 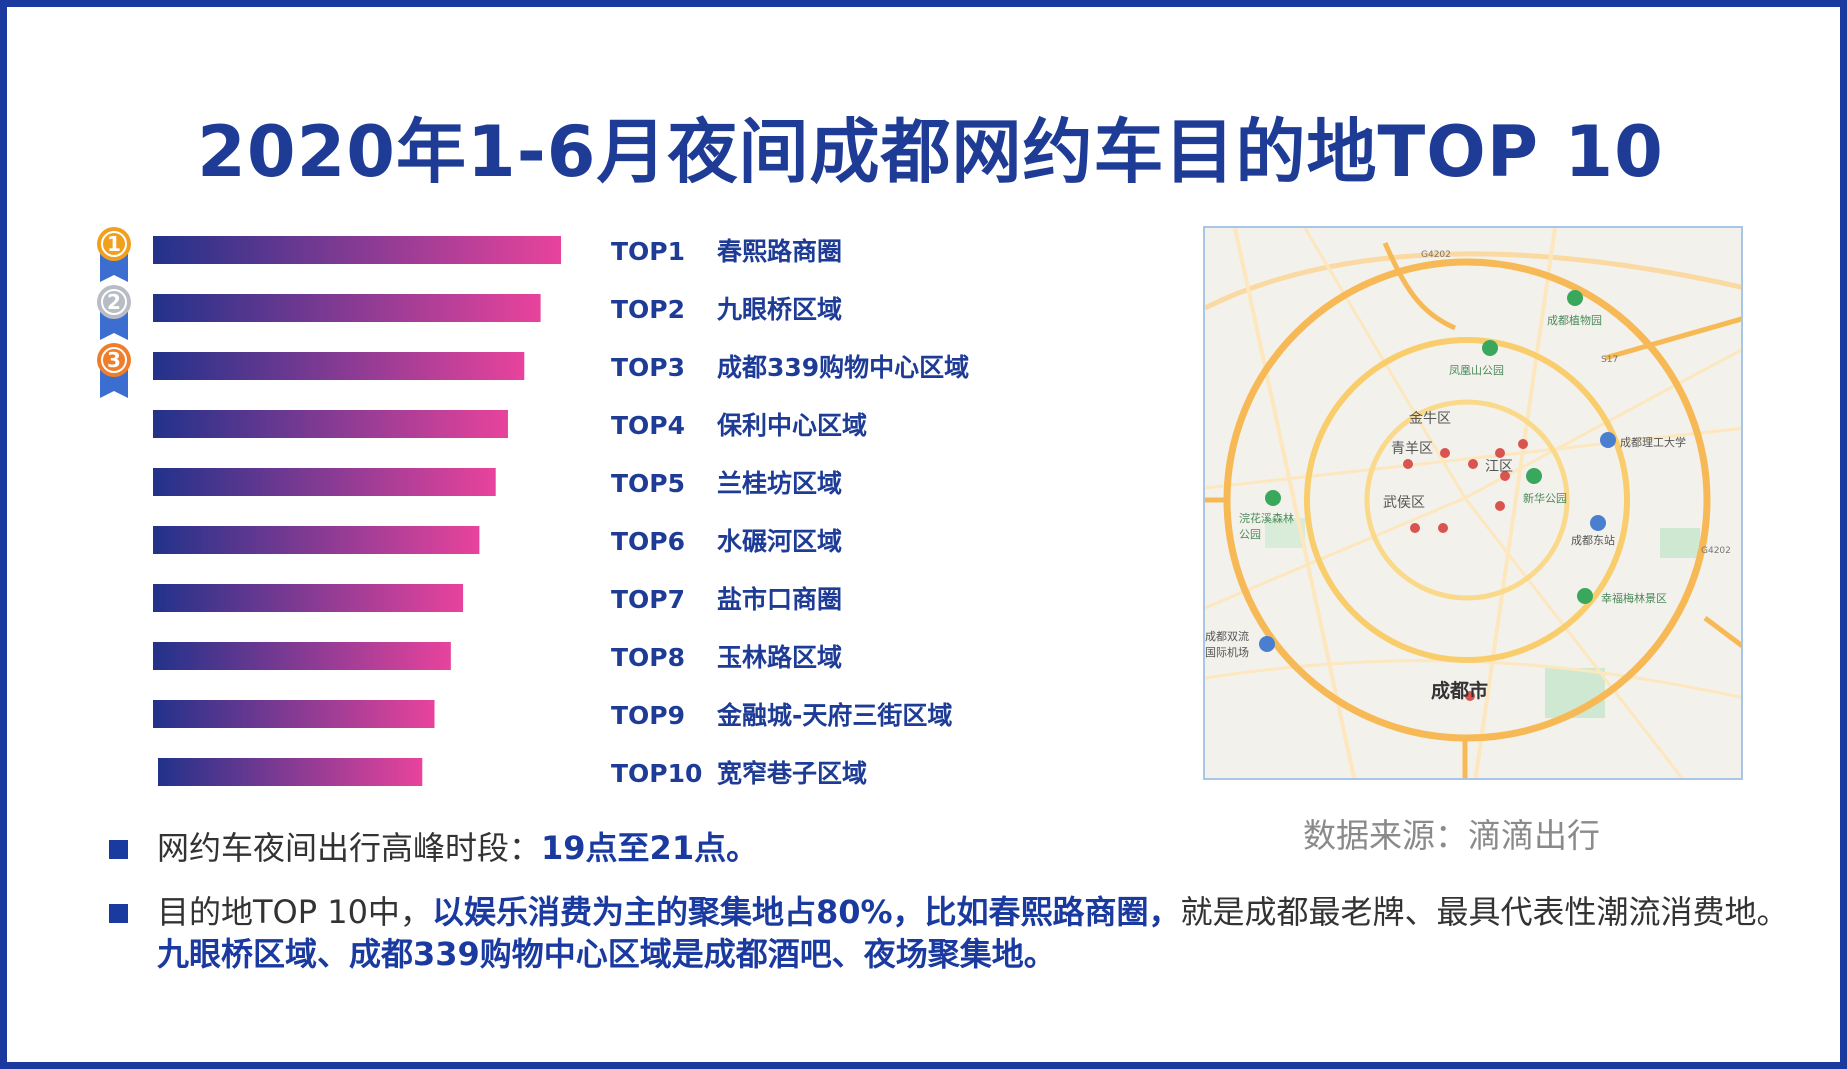 What do you see at coordinates (324, 482) in the screenshot?
I see `bar-top5` at bounding box center [324, 482].